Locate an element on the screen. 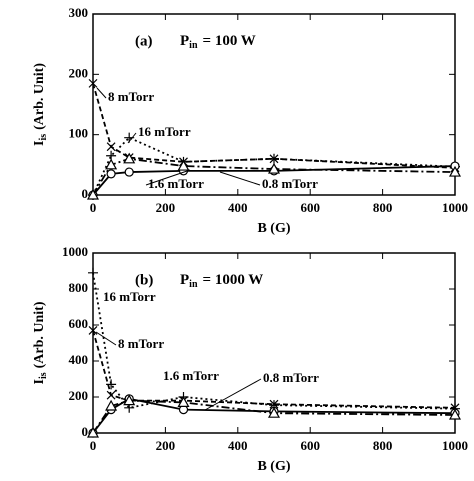 The image size is (474, 481). power-rest: = 100 W is located at coordinates (229, 41).